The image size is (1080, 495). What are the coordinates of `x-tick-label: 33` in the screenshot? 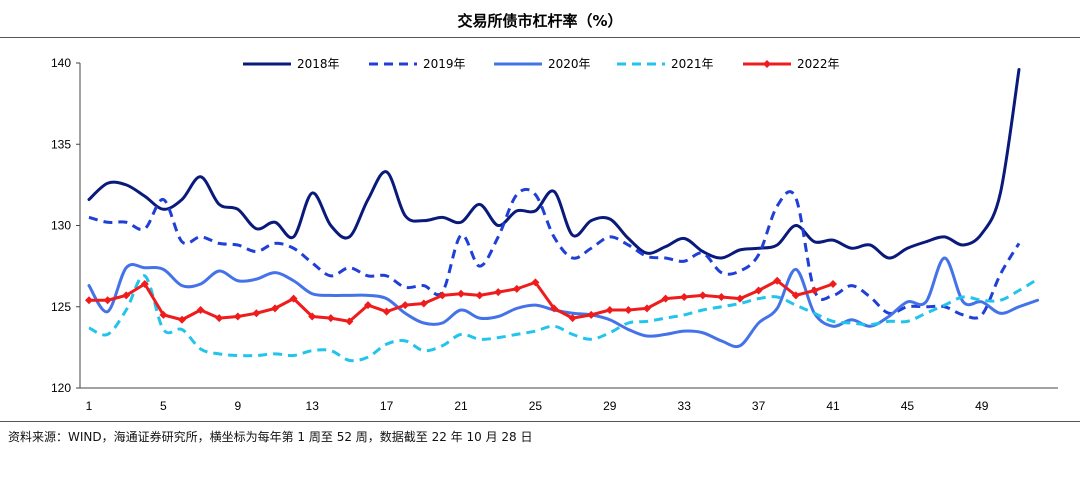 It's located at (685, 406).